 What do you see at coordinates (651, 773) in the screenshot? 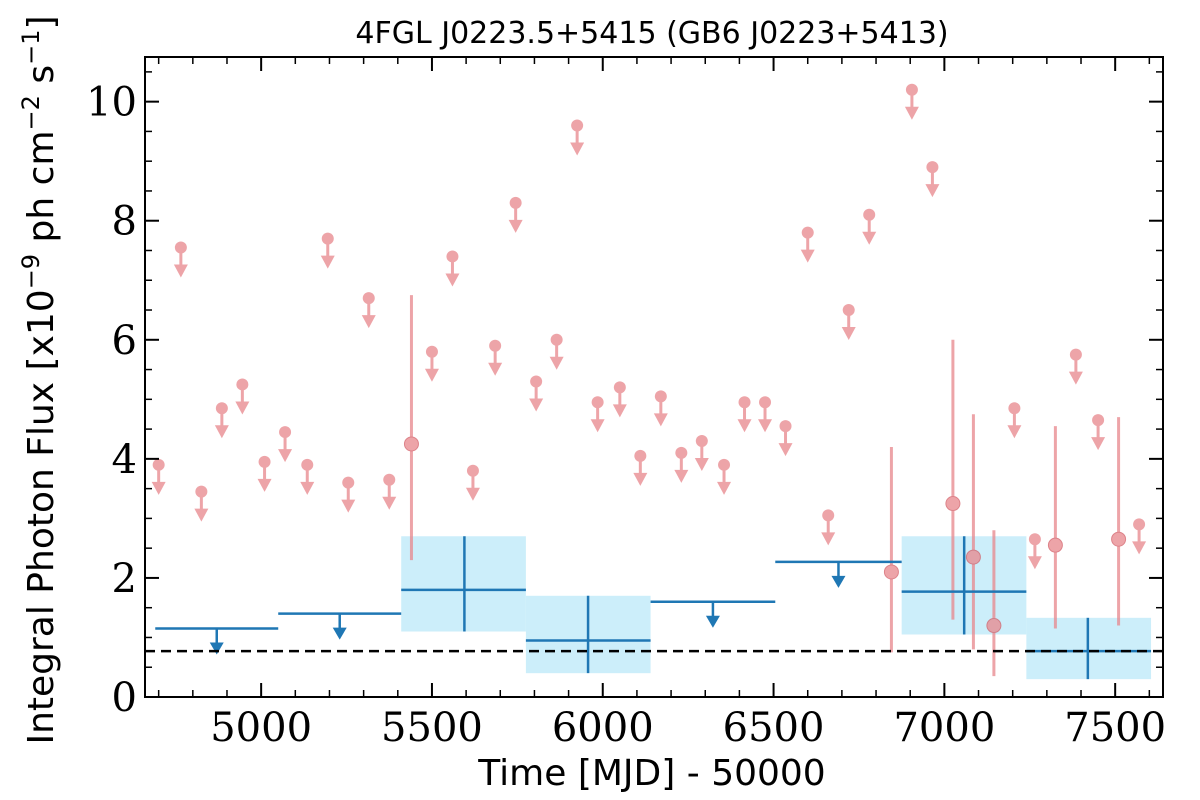
I see `x-axis-label: Time [MJD] - 50000` at bounding box center [651, 773].